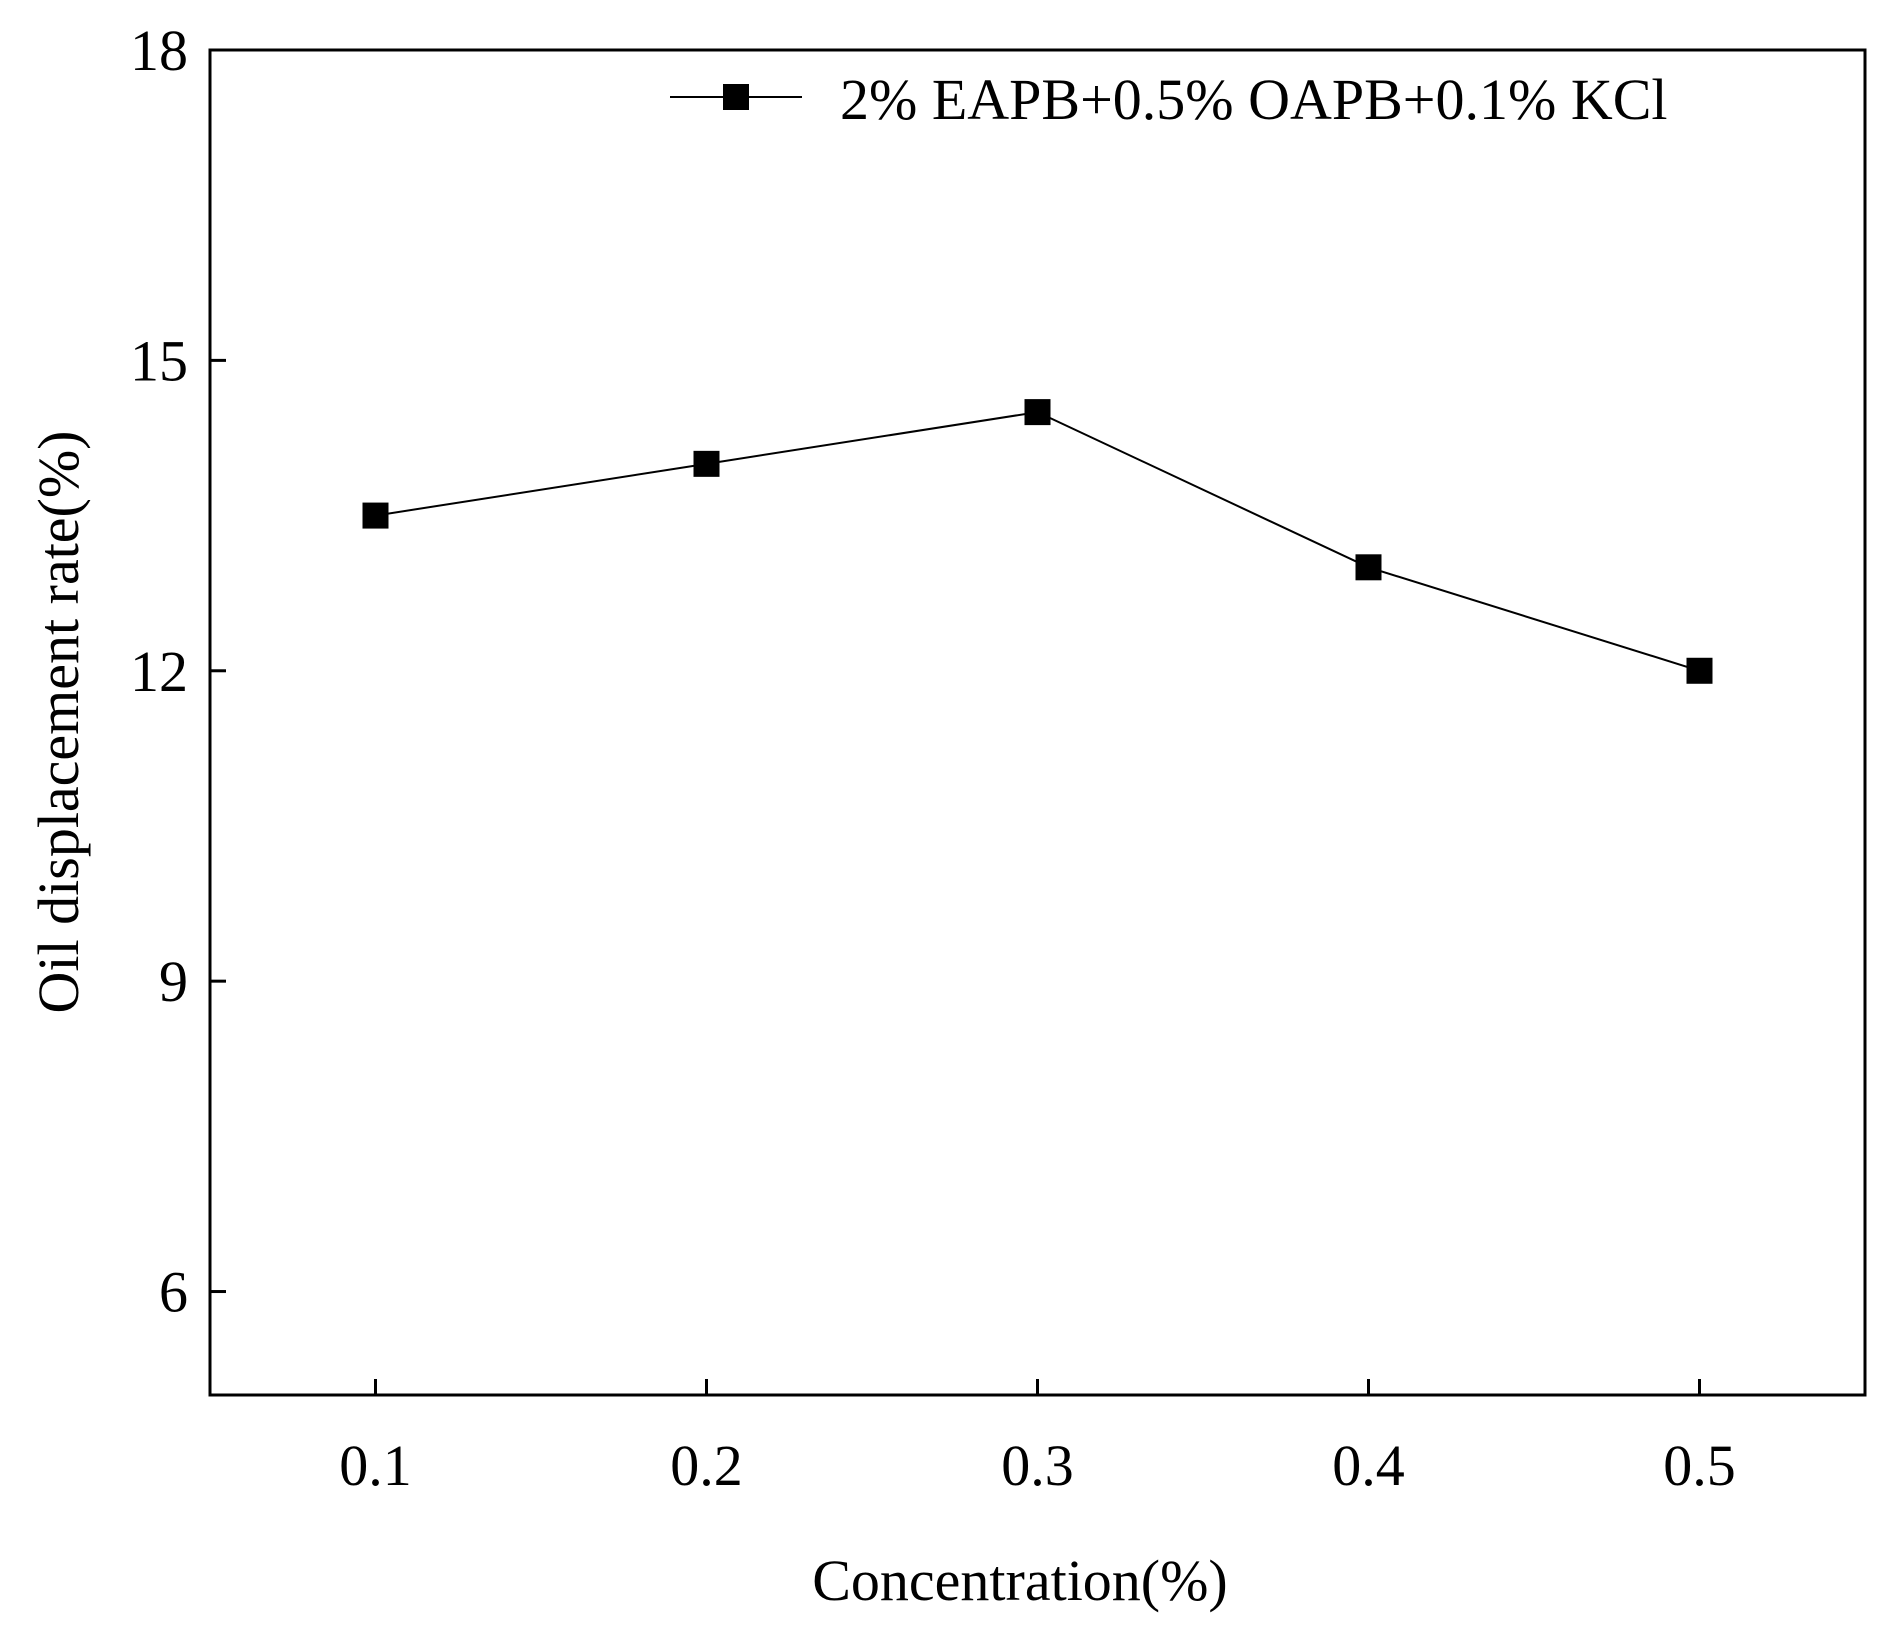 The width and height of the screenshot is (1886, 1632). What do you see at coordinates (159, 671) in the screenshot?
I see `y-tick-label: 12` at bounding box center [159, 671].